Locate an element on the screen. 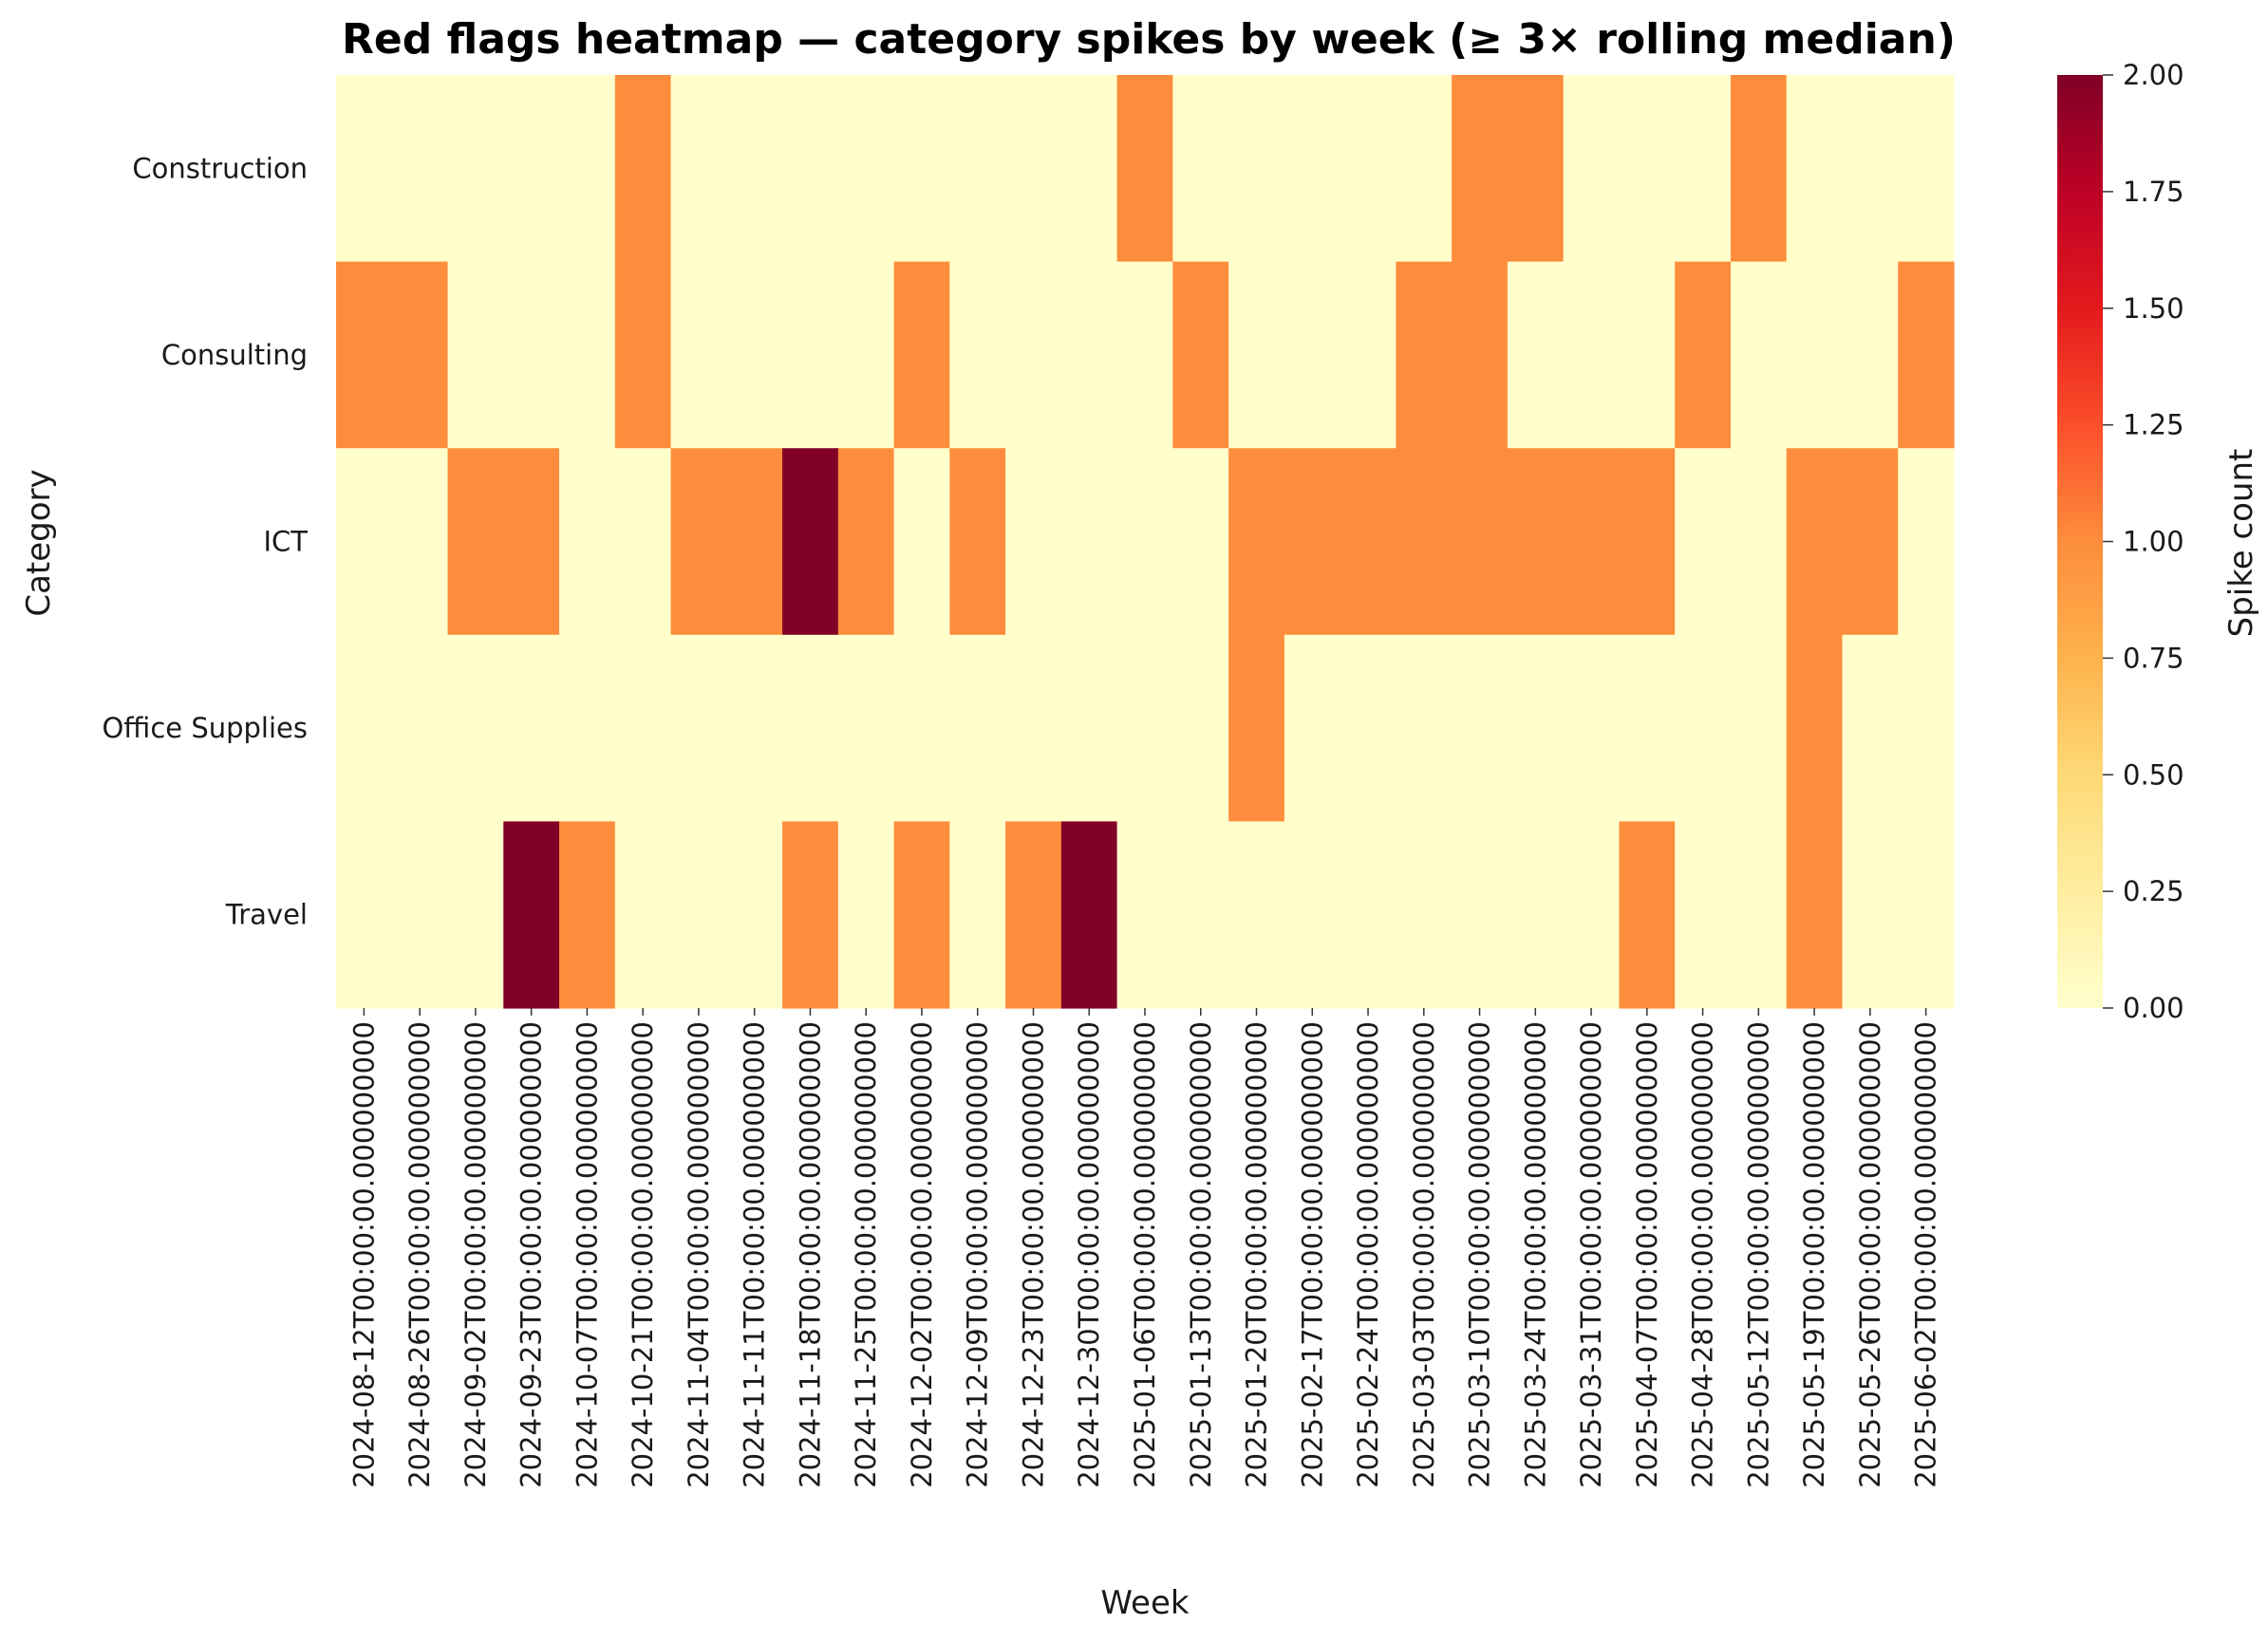  y-tick-label: Office Supplies is located at coordinates (205, 728).